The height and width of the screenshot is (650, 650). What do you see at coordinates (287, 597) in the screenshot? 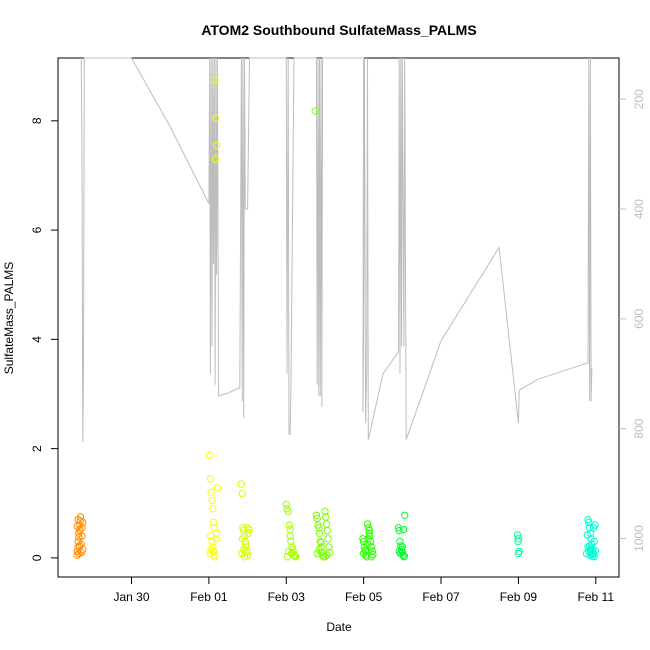
I see `x-tick-label: Feb 03` at bounding box center [287, 597].